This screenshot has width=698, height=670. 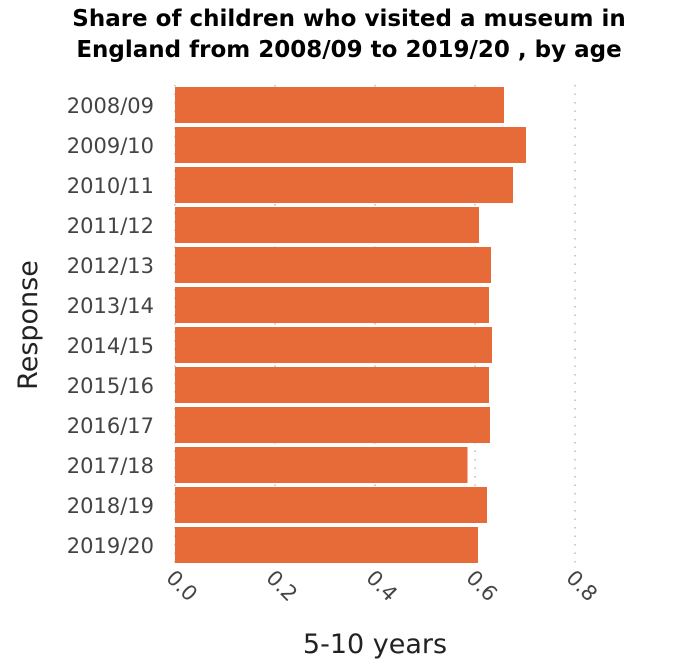 What do you see at coordinates (110, 226) in the screenshot?
I see `y-tick-label: 2011/12` at bounding box center [110, 226].